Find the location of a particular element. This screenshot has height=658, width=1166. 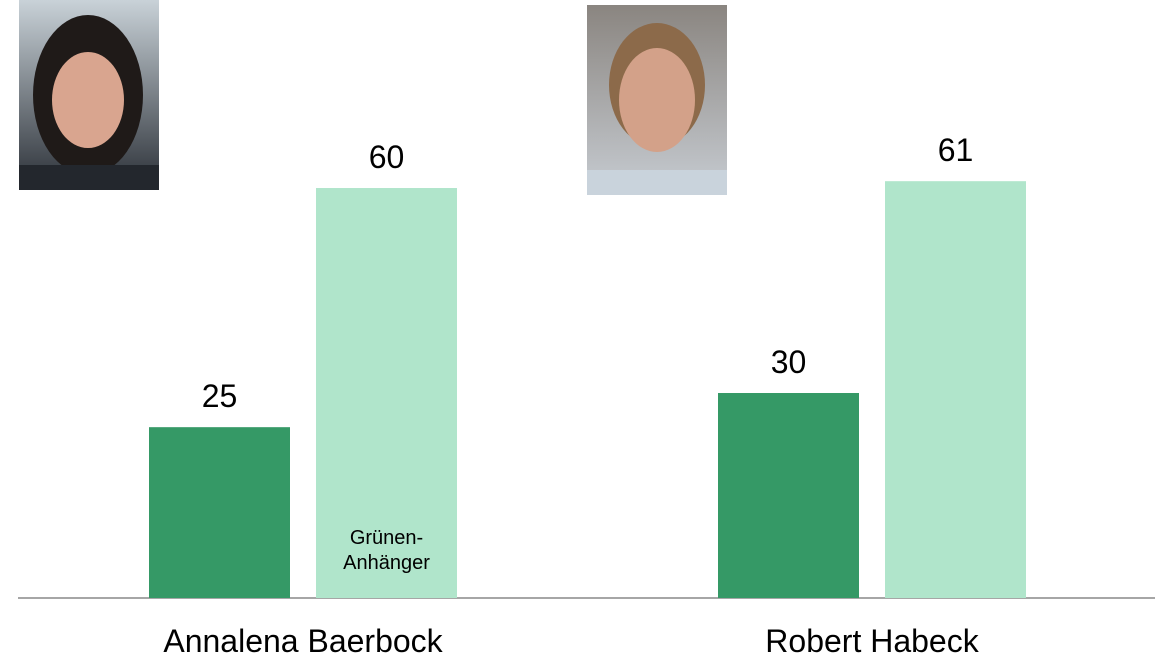

photo-baerbock is located at coordinates (89, 95).